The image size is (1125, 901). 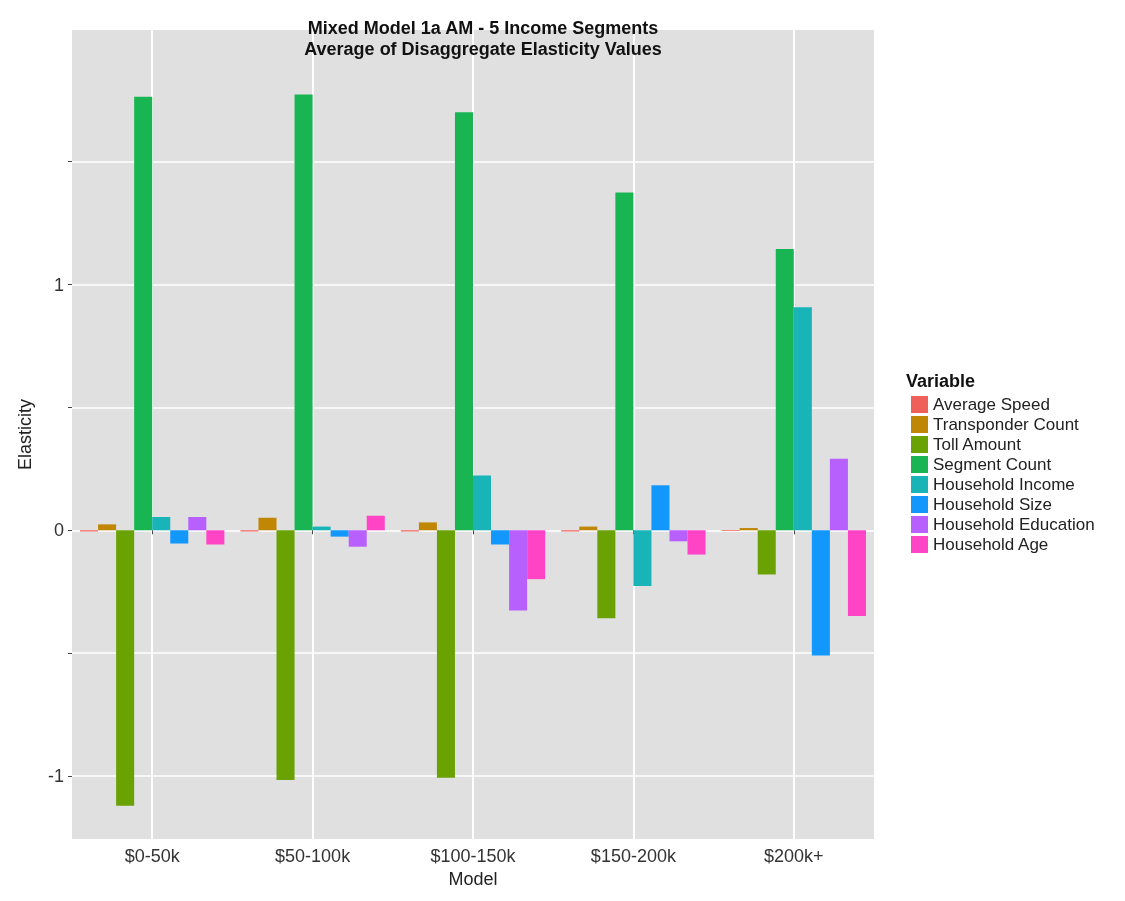 What do you see at coordinates (473, 879) in the screenshot?
I see `x-axis-title: Model` at bounding box center [473, 879].